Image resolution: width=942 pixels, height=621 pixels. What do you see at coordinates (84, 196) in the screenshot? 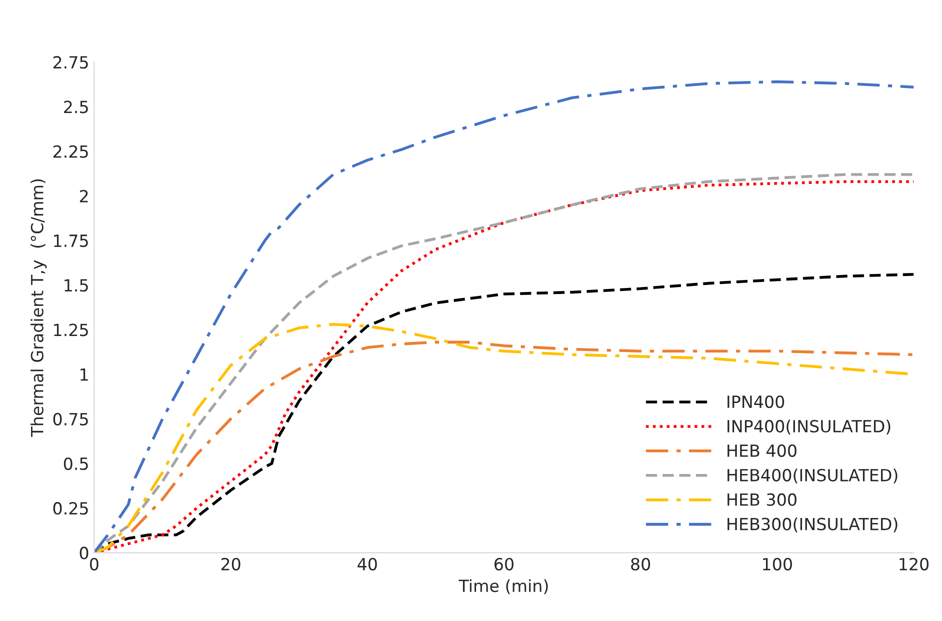
I see `y-tick-label: 2` at bounding box center [84, 196].